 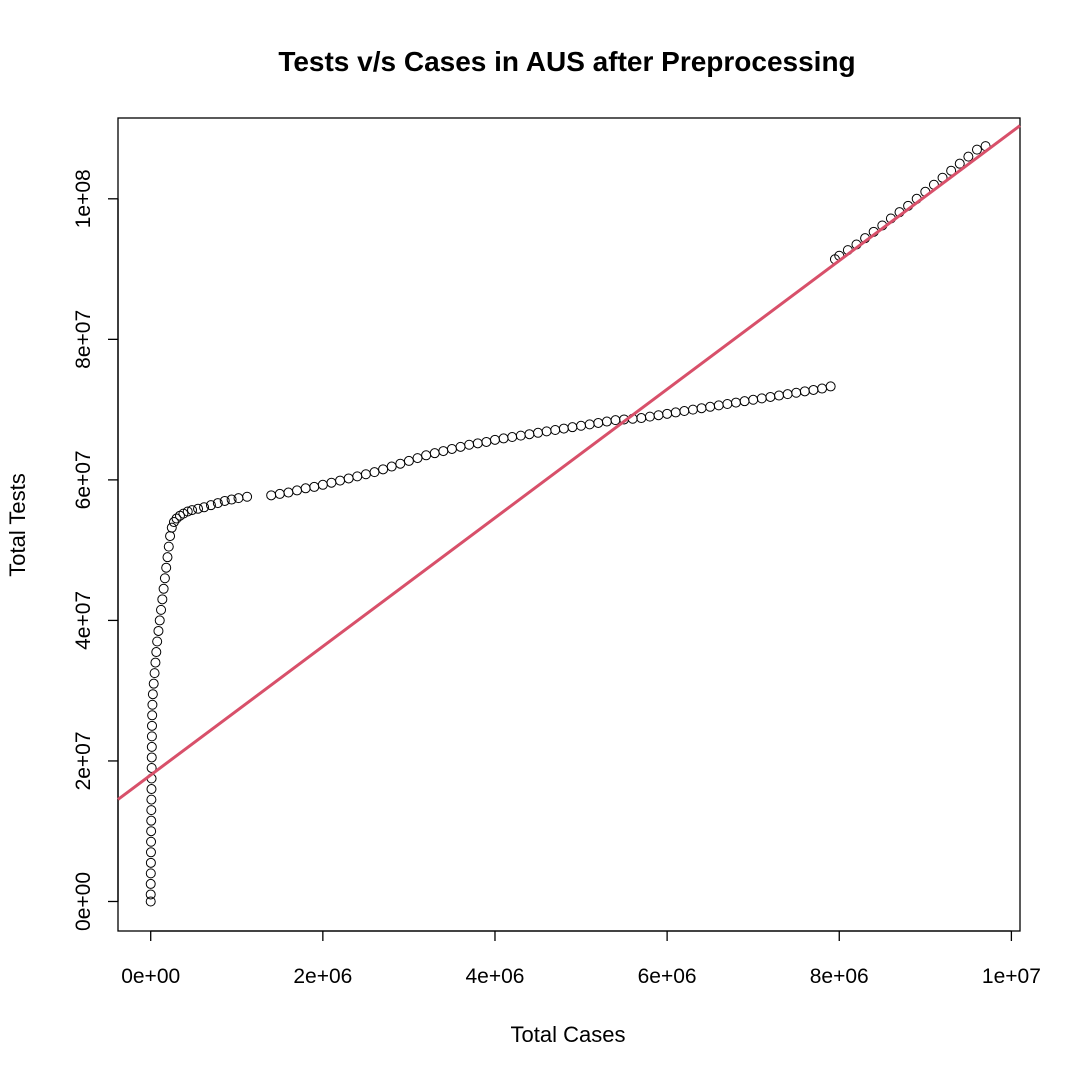 What do you see at coordinates (667, 976) in the screenshot?
I see `x-tick-label: 6e+06` at bounding box center [667, 976].